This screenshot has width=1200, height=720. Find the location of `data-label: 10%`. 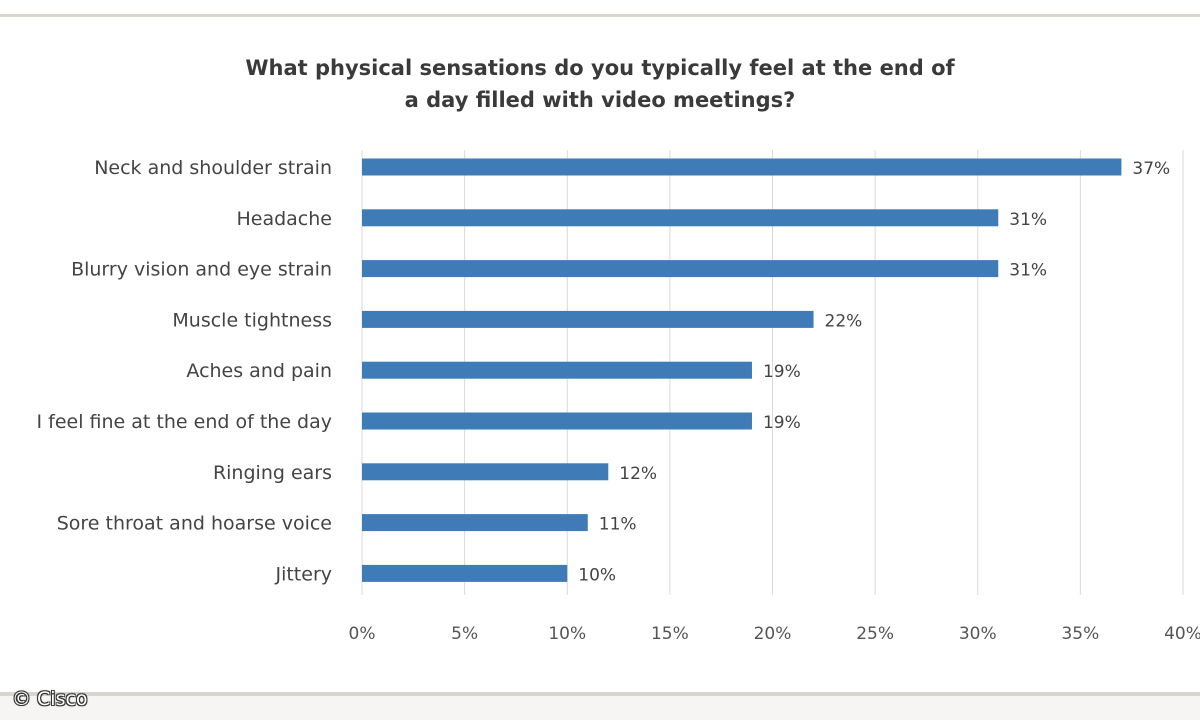

data-label: 10% is located at coordinates (597, 575).